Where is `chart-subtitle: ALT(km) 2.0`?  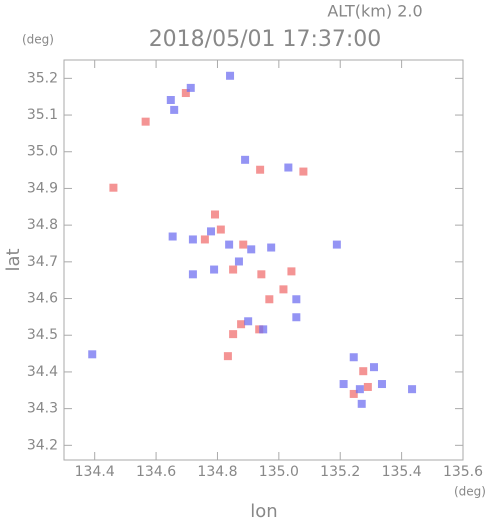
chart-subtitle: ALT(km) 2.0 is located at coordinates (374, 11).